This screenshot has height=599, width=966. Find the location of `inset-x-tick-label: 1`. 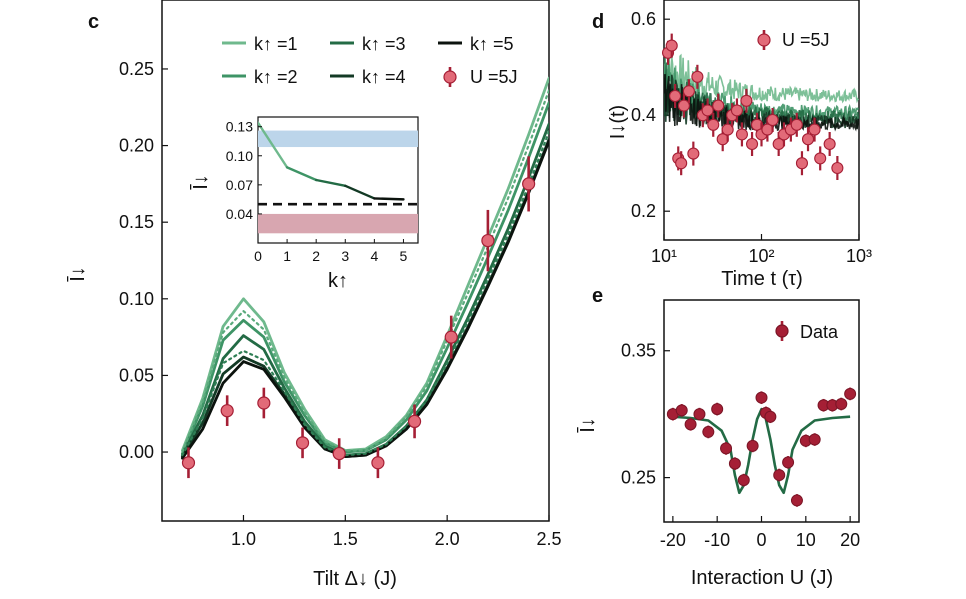

inset-x-tick-label: 1 is located at coordinates (287, 256).